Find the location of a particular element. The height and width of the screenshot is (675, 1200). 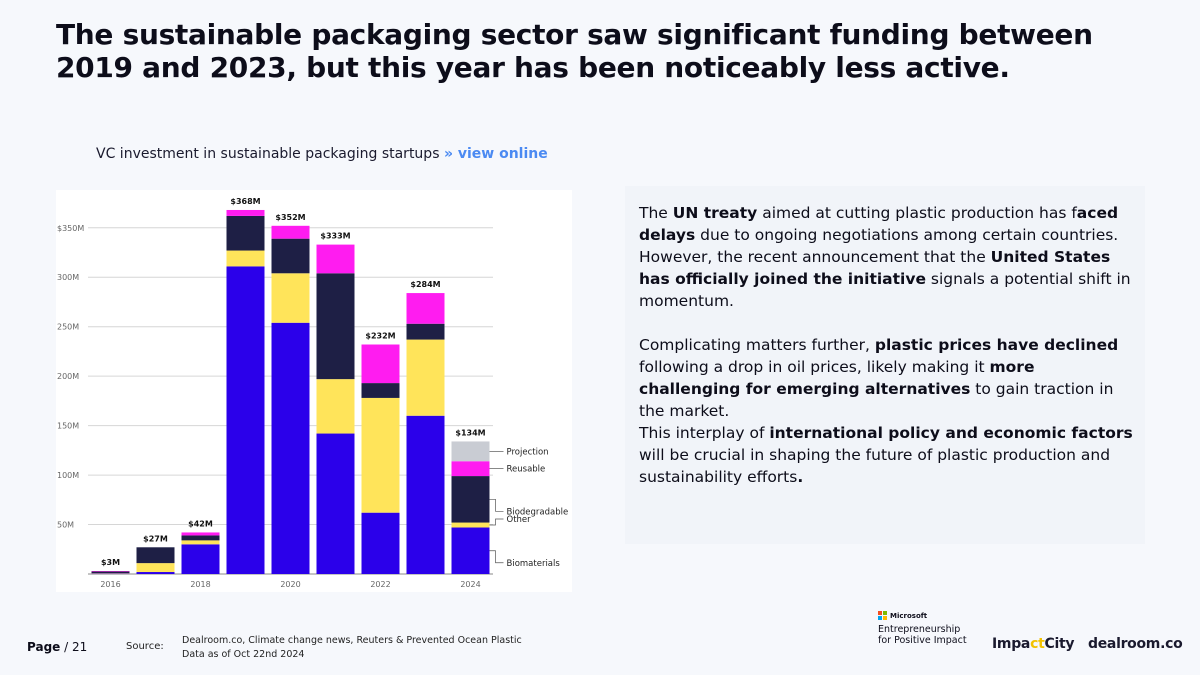

emphasis-text: . is located at coordinates (800, 477).